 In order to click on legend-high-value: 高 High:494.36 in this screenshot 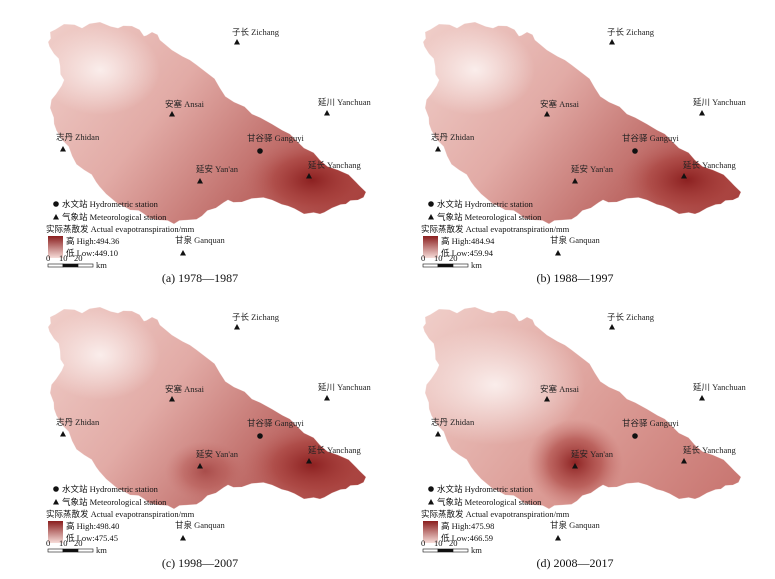, I will do `click(92, 241)`.